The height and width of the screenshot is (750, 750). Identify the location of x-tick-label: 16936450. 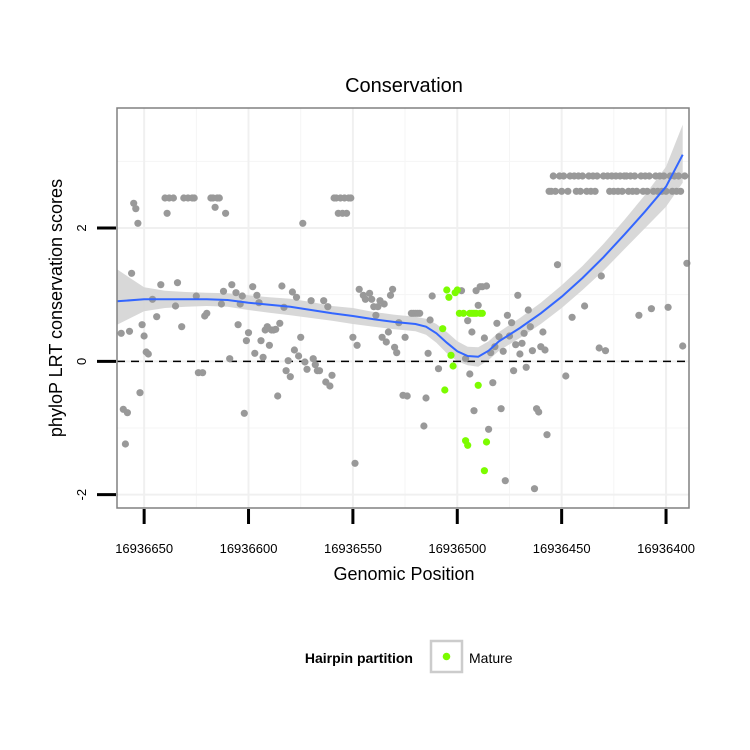
(562, 548).